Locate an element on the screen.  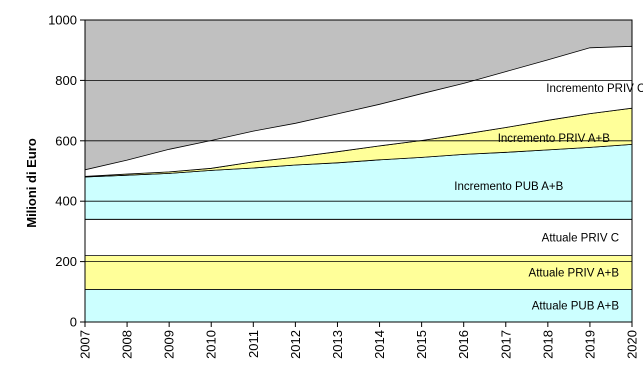
x-tick-label: 2009 is located at coordinates (169, 344).